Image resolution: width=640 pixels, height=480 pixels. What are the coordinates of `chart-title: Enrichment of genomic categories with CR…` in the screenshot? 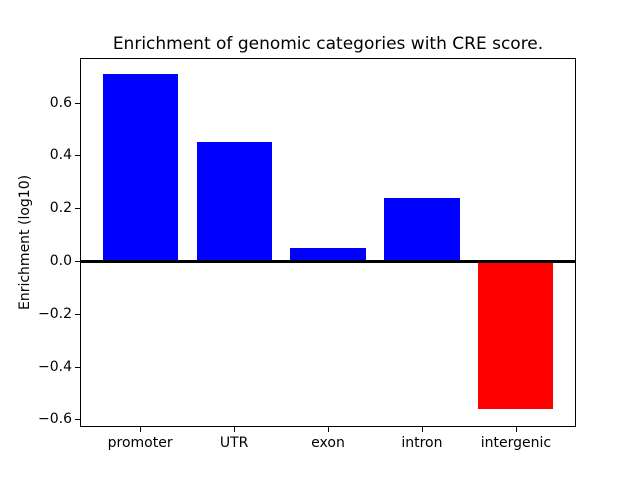 It's located at (328, 44).